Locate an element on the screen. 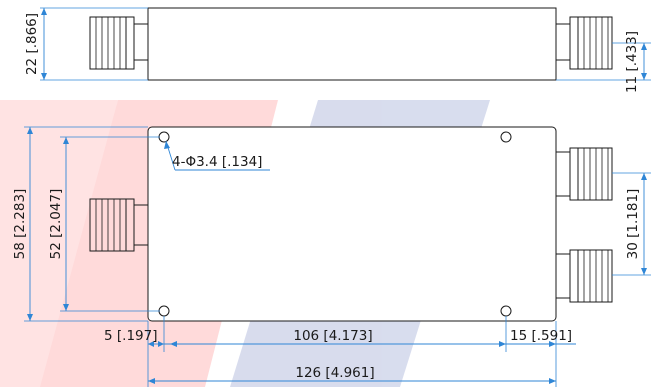 The height and width of the screenshot is (387, 651). dim-output-spacing-label: 30 [1.181] is located at coordinates (633, 224).